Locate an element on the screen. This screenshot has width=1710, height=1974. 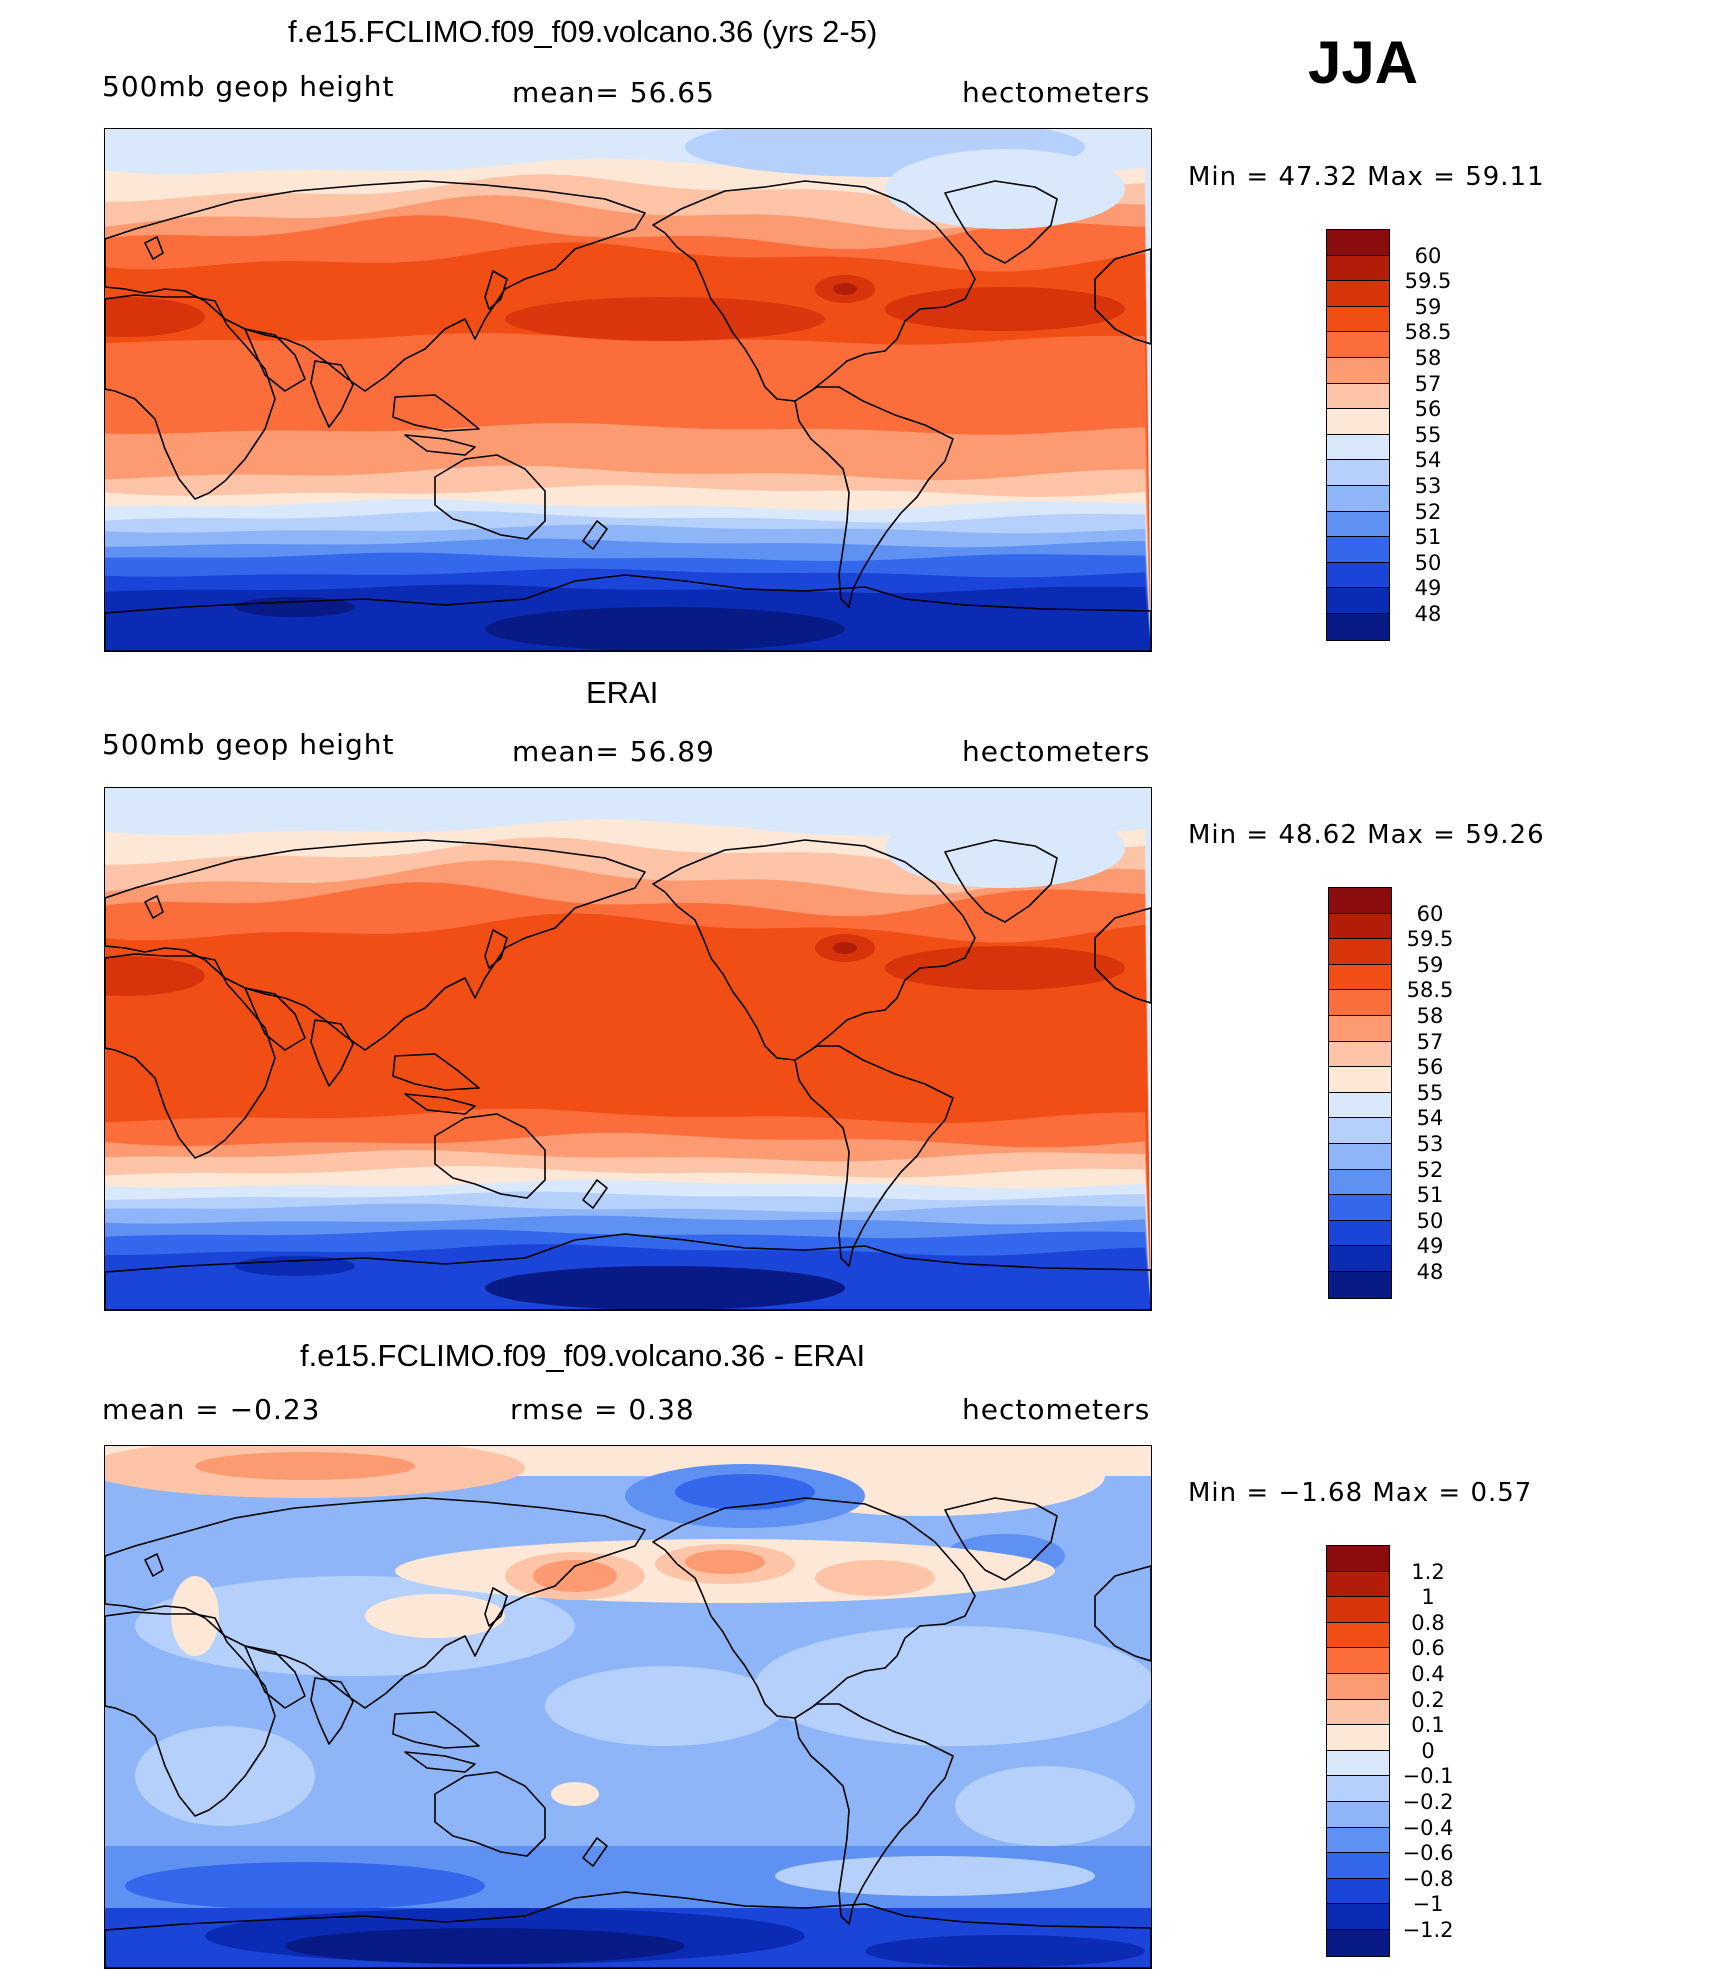
colorbar-tick-label: −0.1 is located at coordinates (1428, 1776).